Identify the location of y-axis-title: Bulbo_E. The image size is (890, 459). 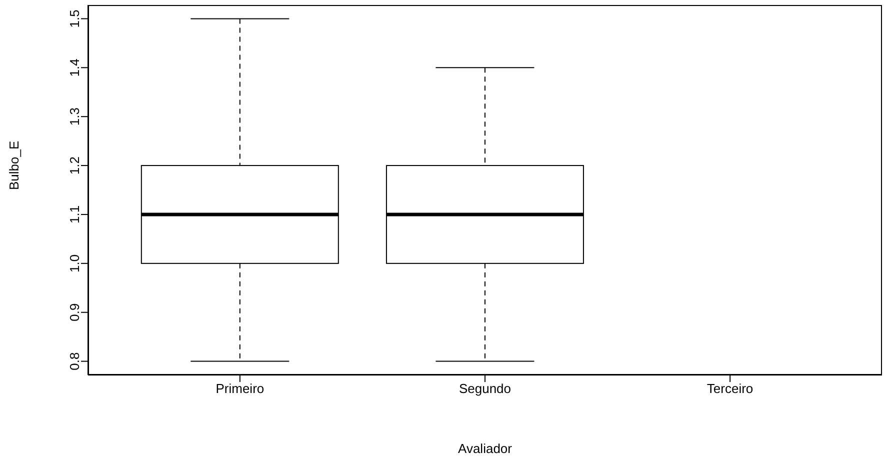
(14, 165).